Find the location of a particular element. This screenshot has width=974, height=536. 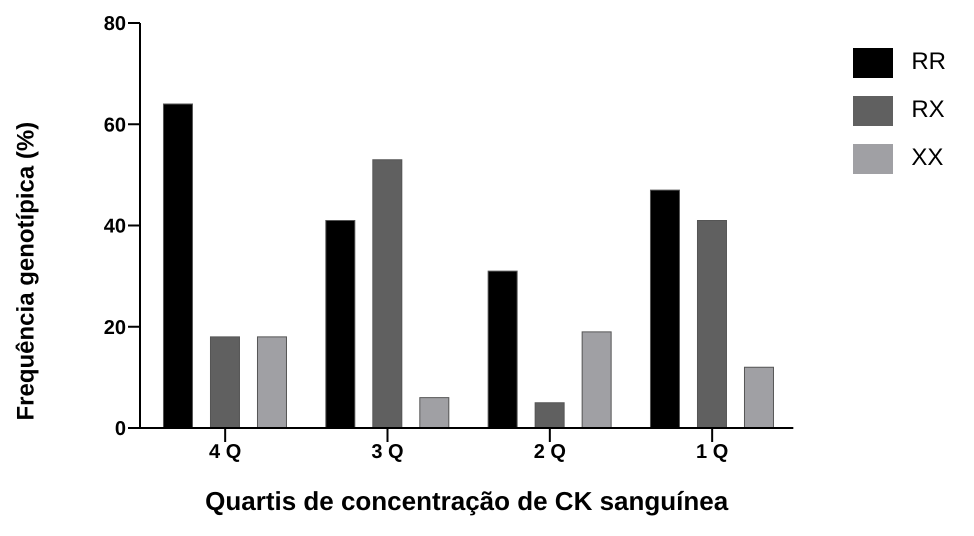

x-tick-label: 1 Q is located at coordinates (712, 452).